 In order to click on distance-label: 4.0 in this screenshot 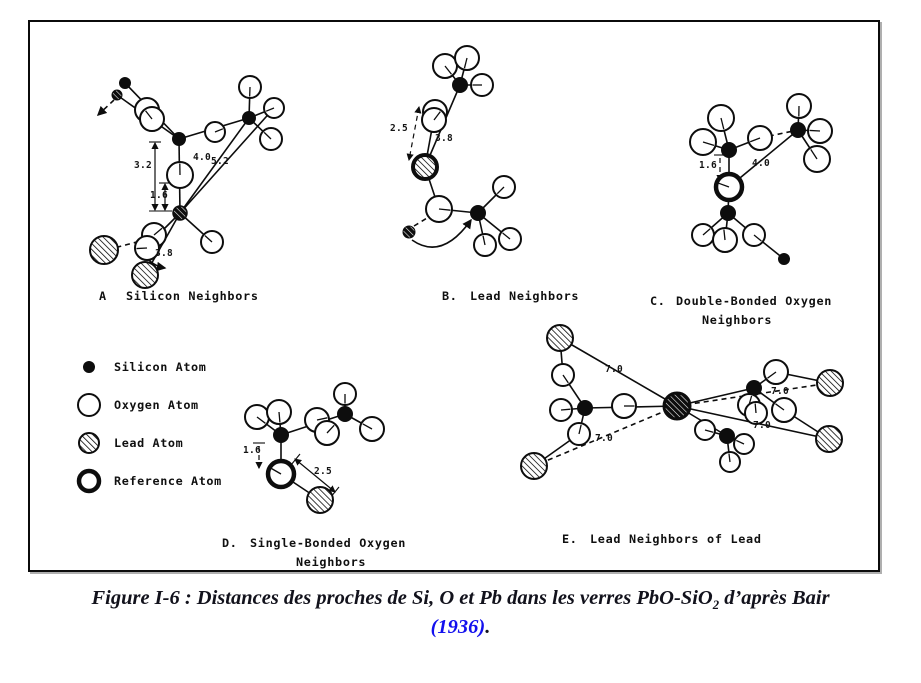, I will do `click(202, 157)`.